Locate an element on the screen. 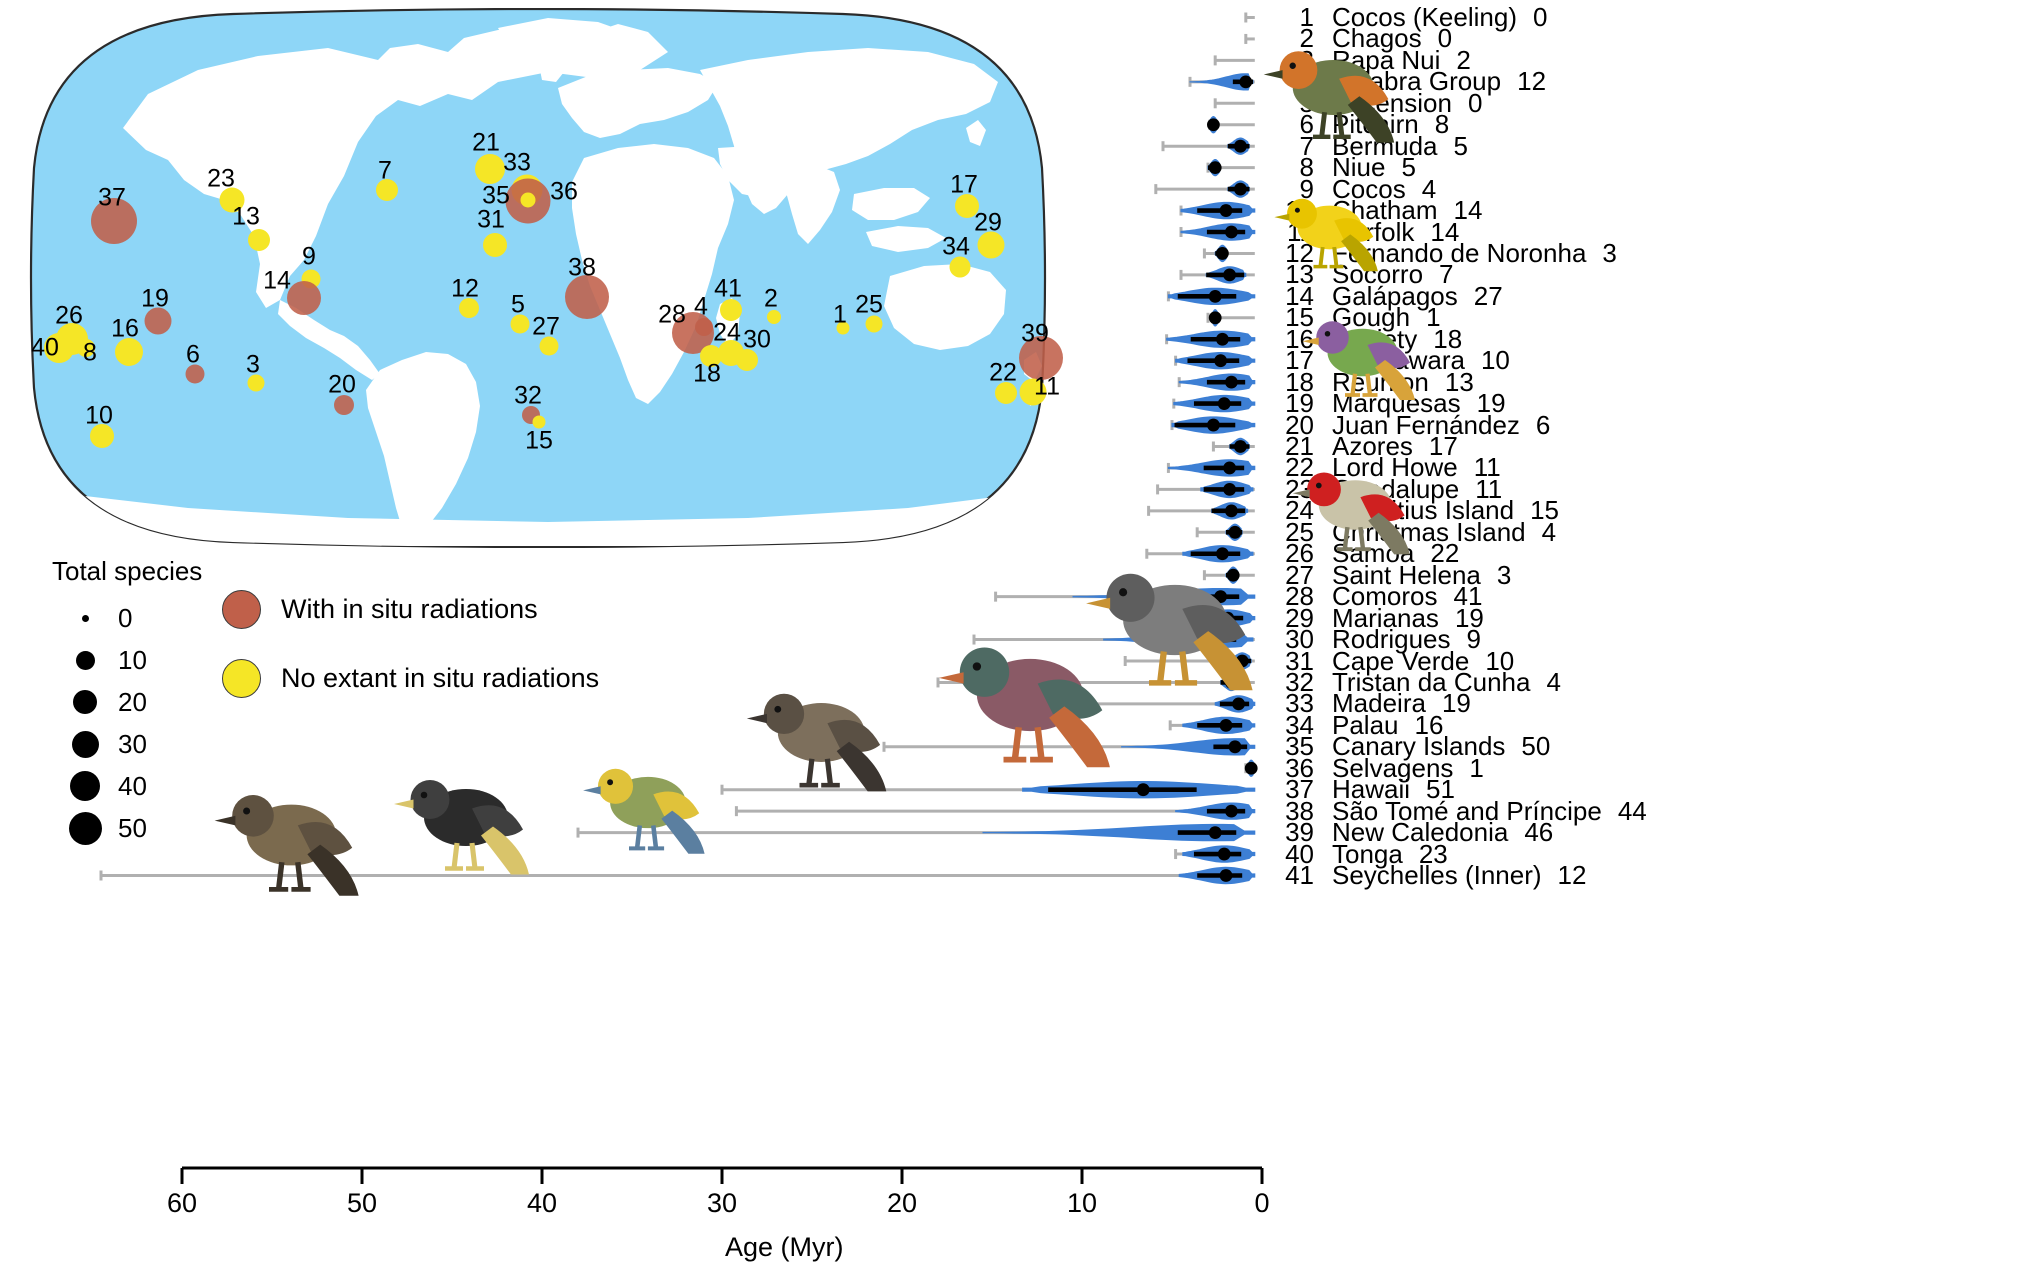  map-number-label: 1 is located at coordinates (840, 314).